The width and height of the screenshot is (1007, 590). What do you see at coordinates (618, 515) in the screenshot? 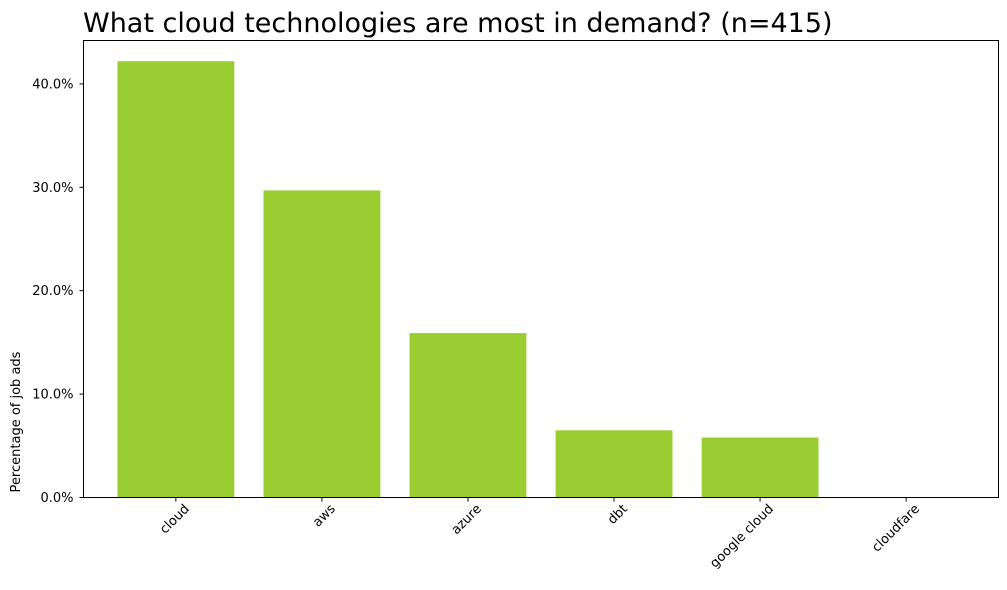
I see `x-tick-label: dbt` at bounding box center [618, 515].